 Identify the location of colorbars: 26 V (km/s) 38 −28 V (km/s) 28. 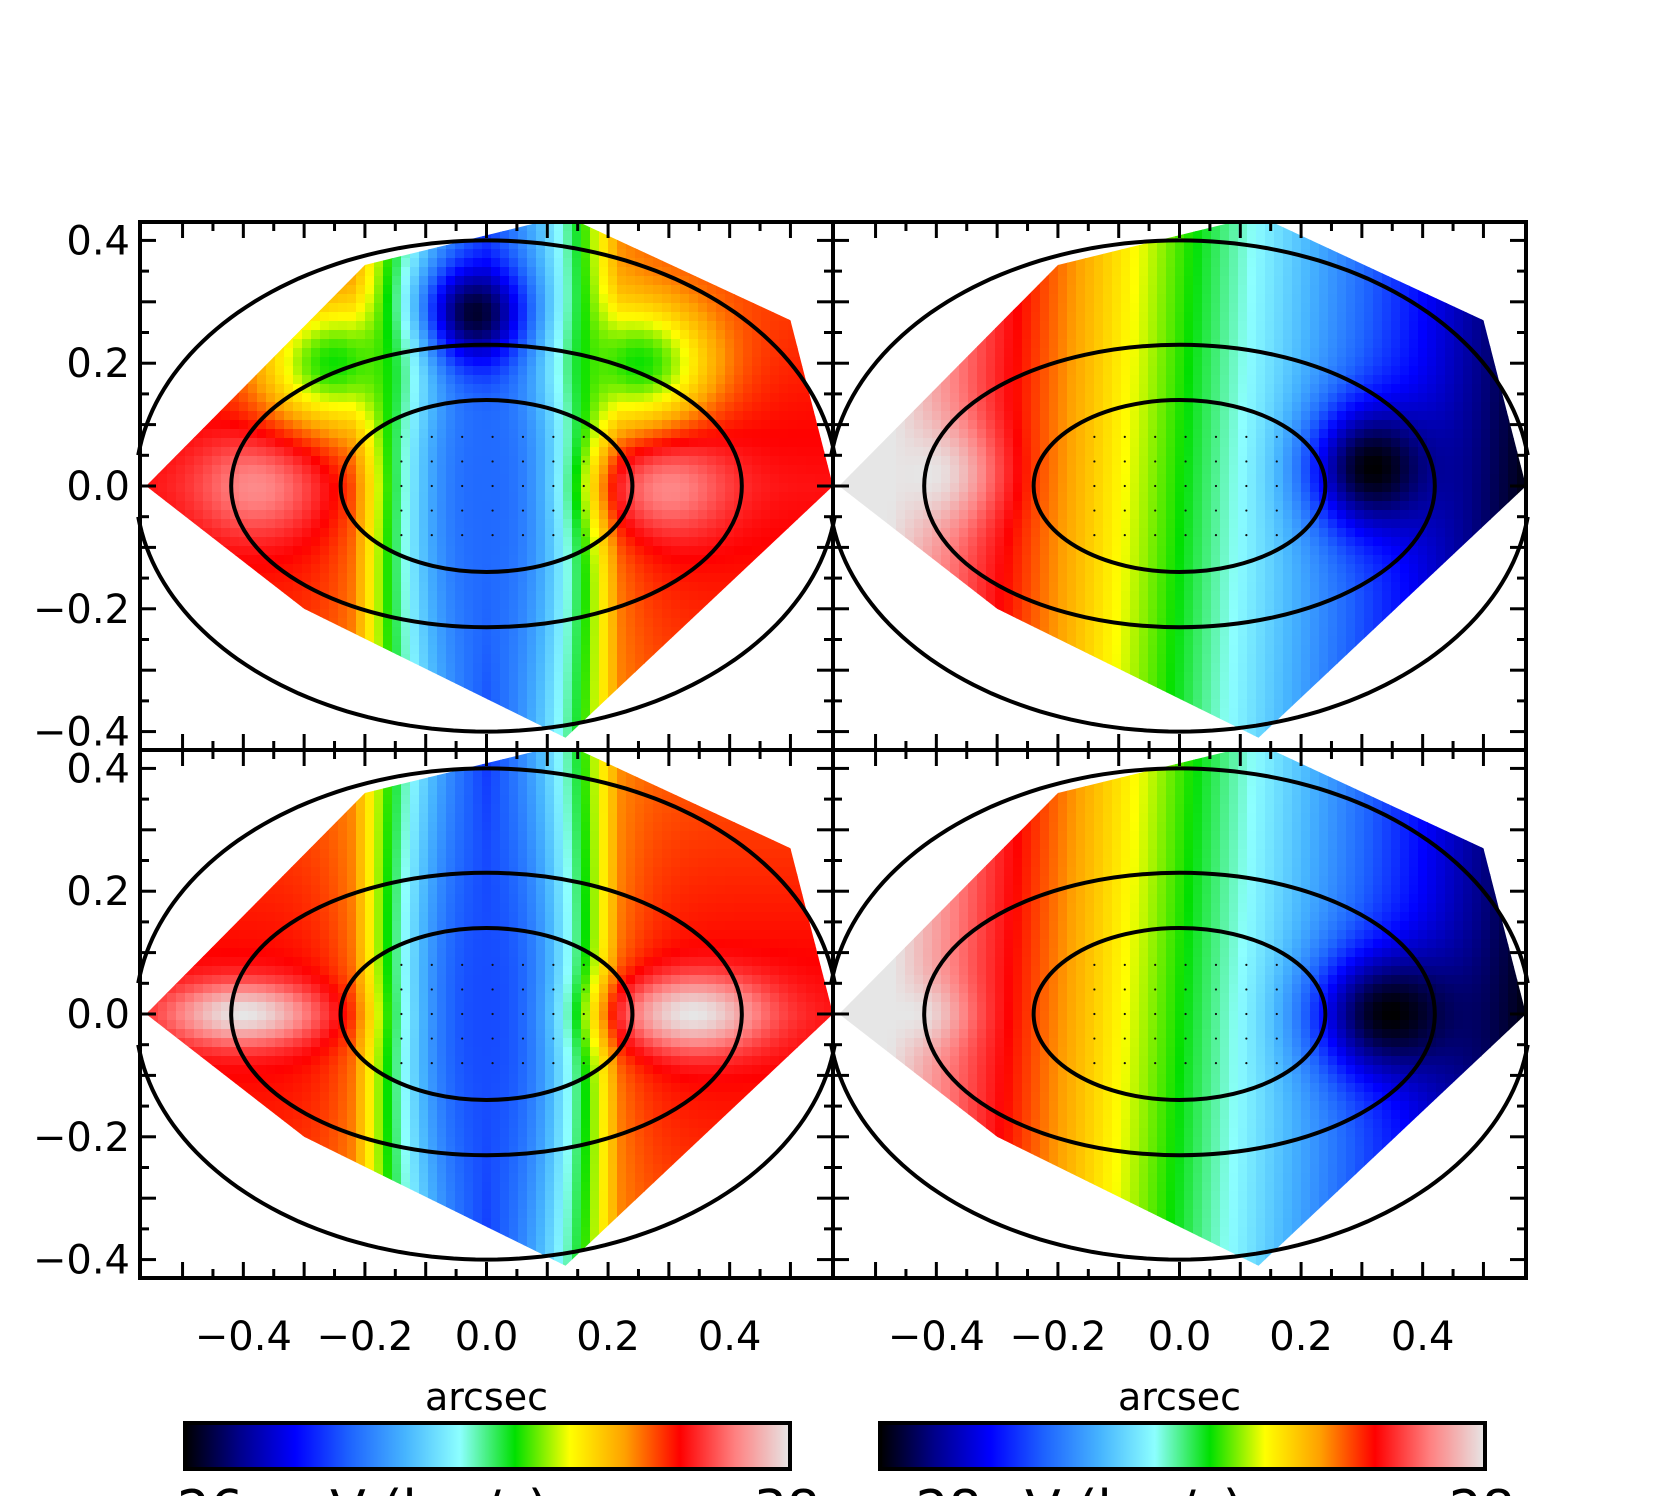
(846, 1458).